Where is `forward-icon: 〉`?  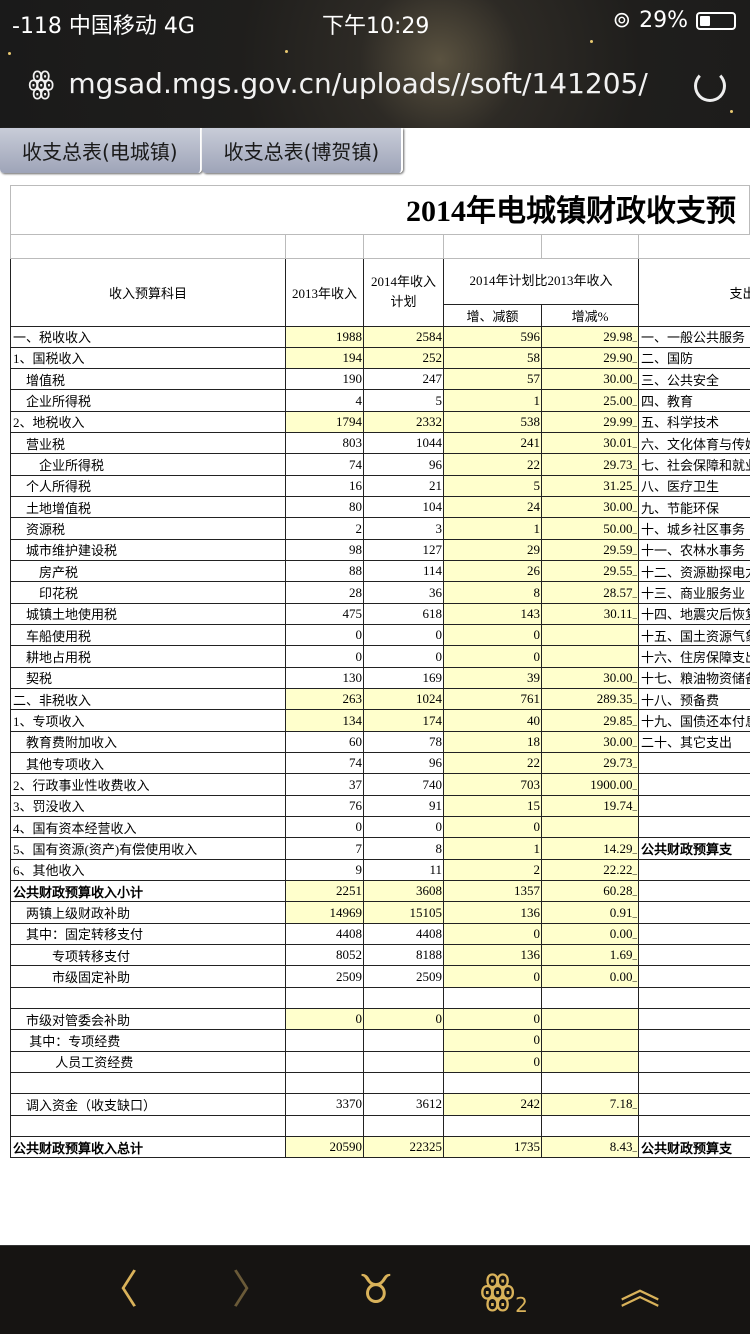
forward-icon: 〉 is located at coordinates (252, 1290).